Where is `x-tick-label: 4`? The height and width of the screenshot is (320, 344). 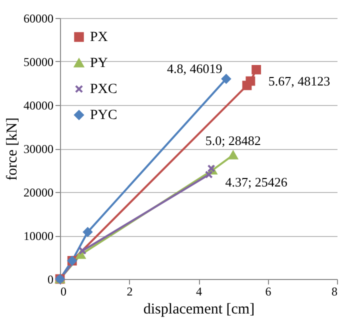
x-tick-label: 4 is located at coordinates (199, 291).